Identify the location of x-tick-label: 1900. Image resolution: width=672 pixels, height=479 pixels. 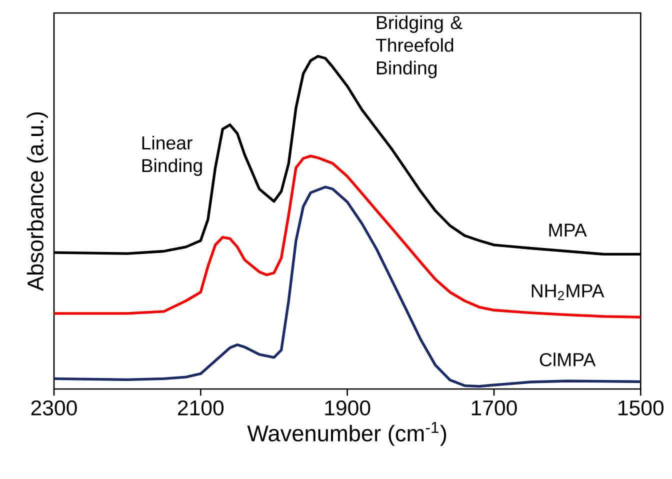
(347, 408).